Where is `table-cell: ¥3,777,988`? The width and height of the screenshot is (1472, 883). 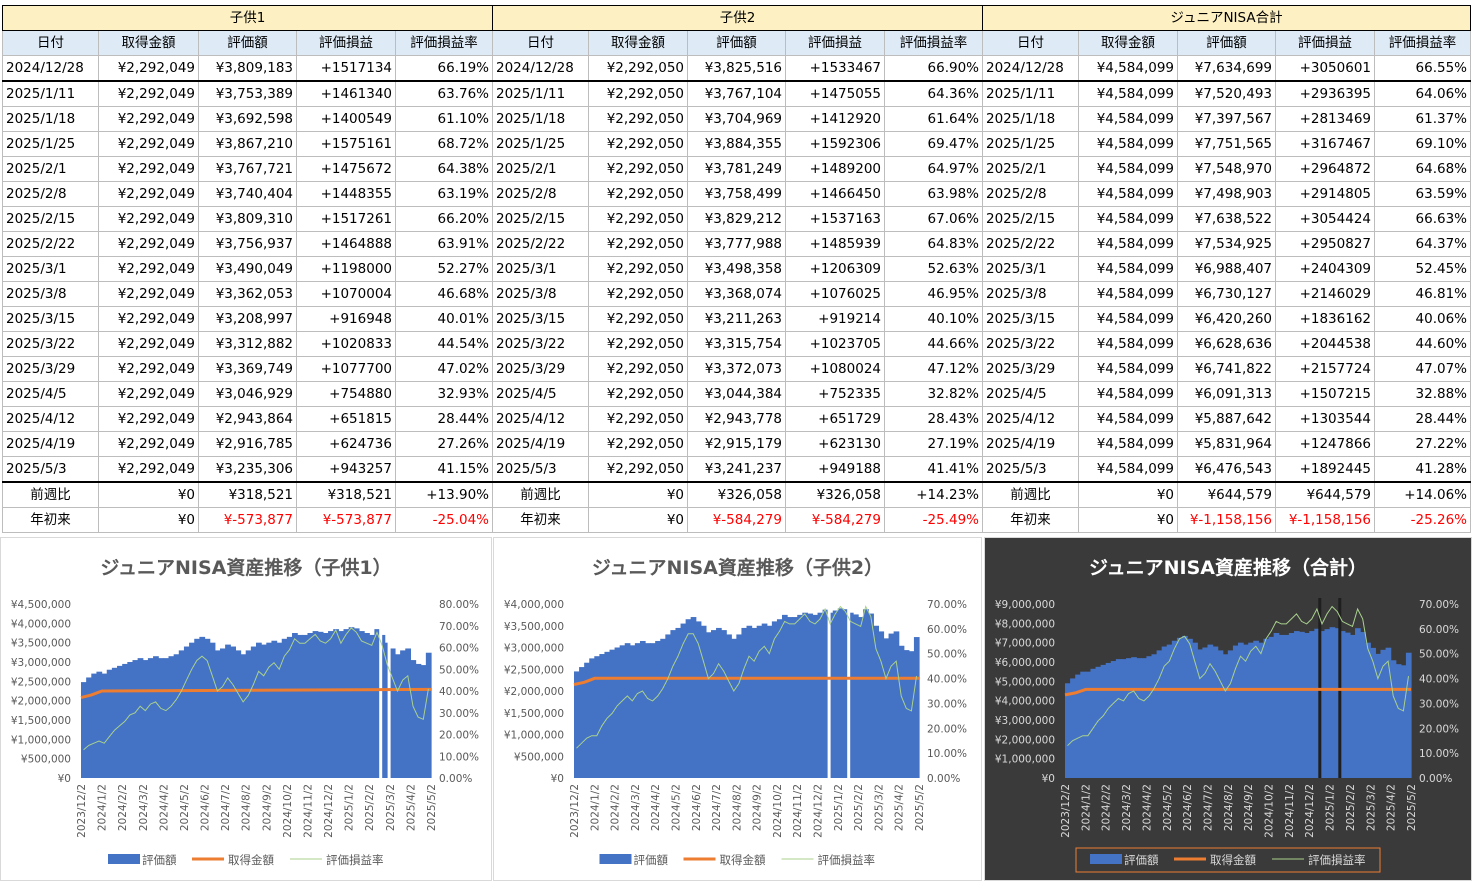
table-cell: ¥3,777,988 is located at coordinates (736, 244).